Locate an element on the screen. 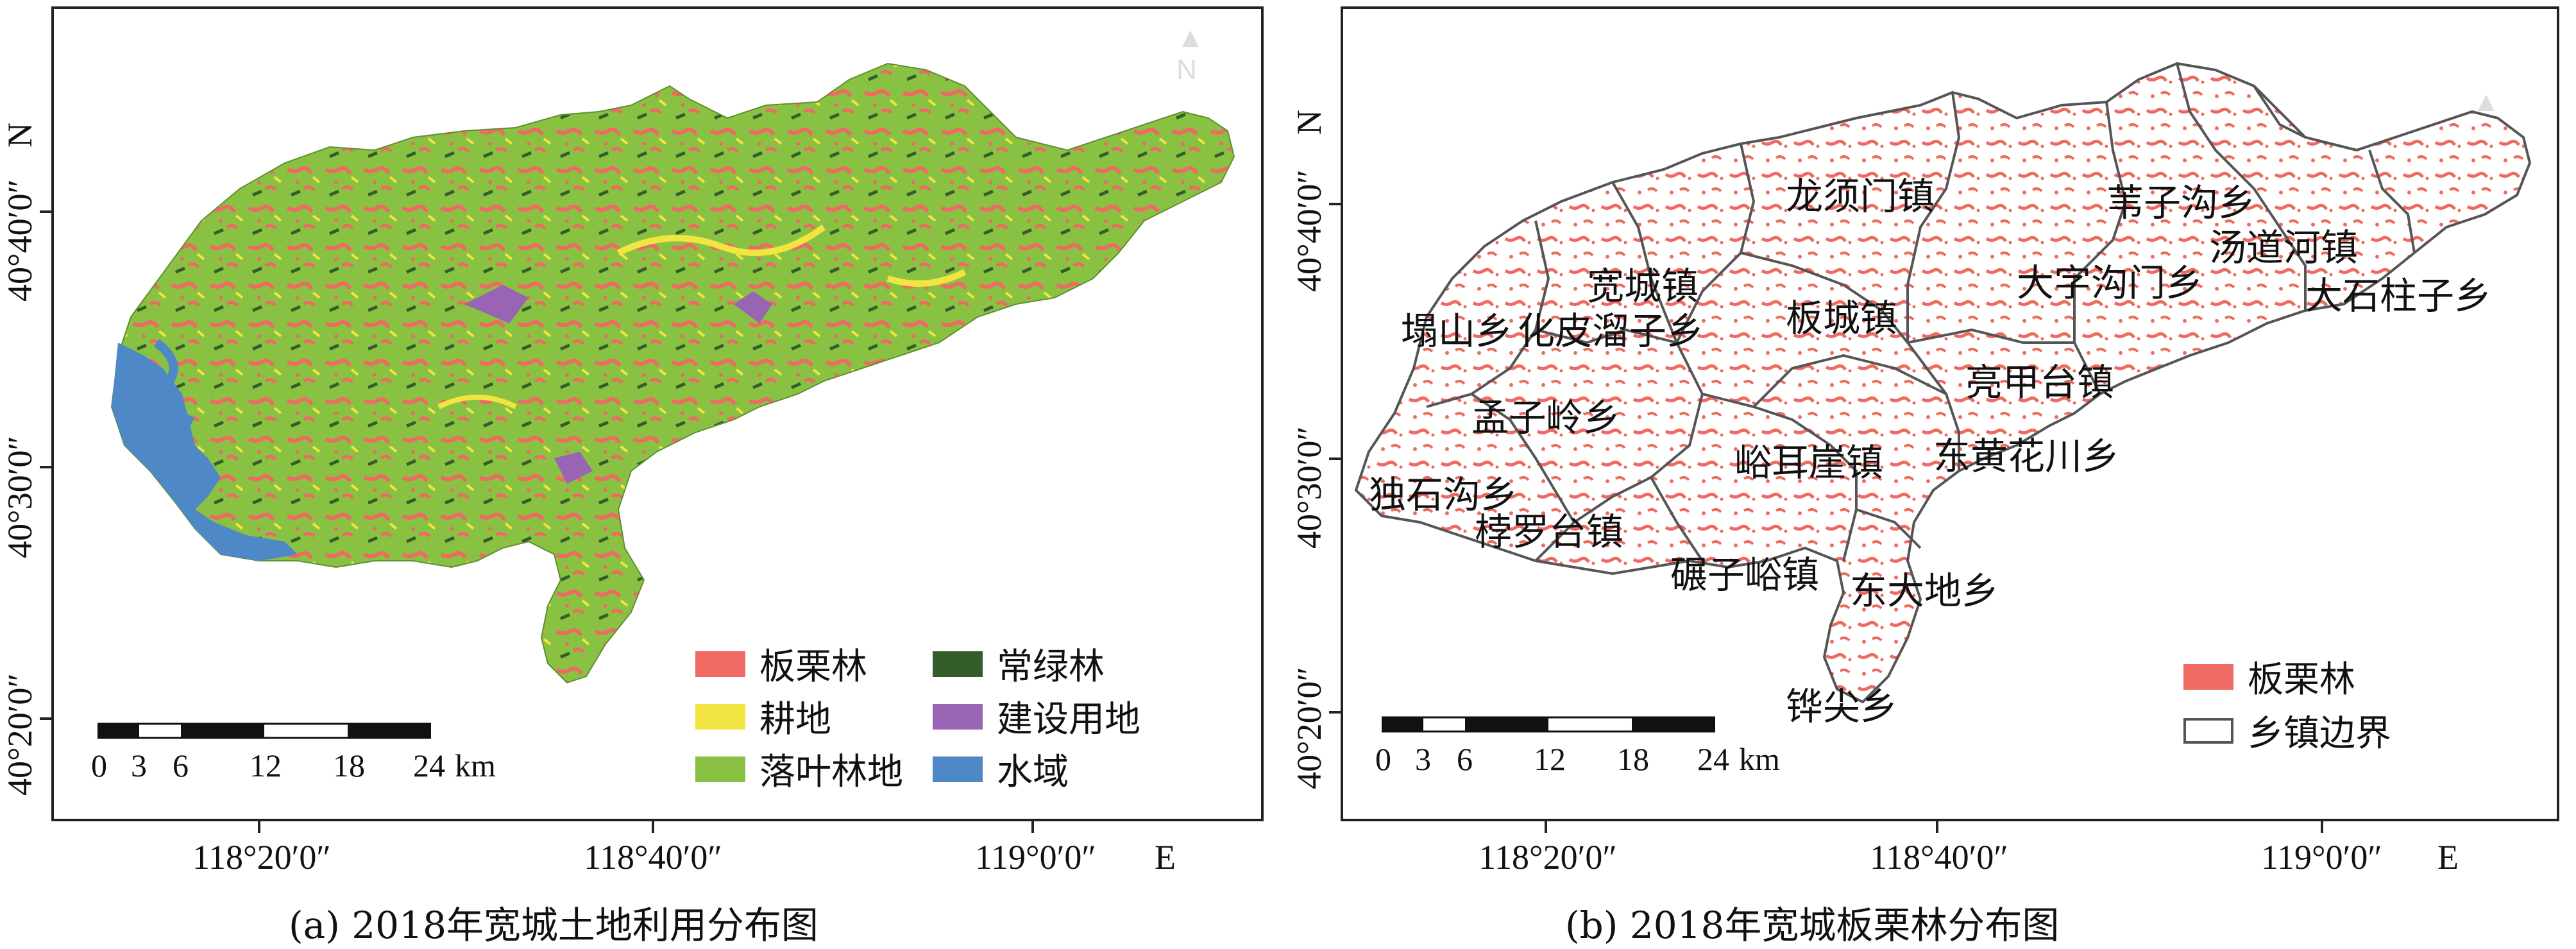 The image size is (2576, 949). north-arrow-icon: ▲ N is located at coordinates (1190, 53).